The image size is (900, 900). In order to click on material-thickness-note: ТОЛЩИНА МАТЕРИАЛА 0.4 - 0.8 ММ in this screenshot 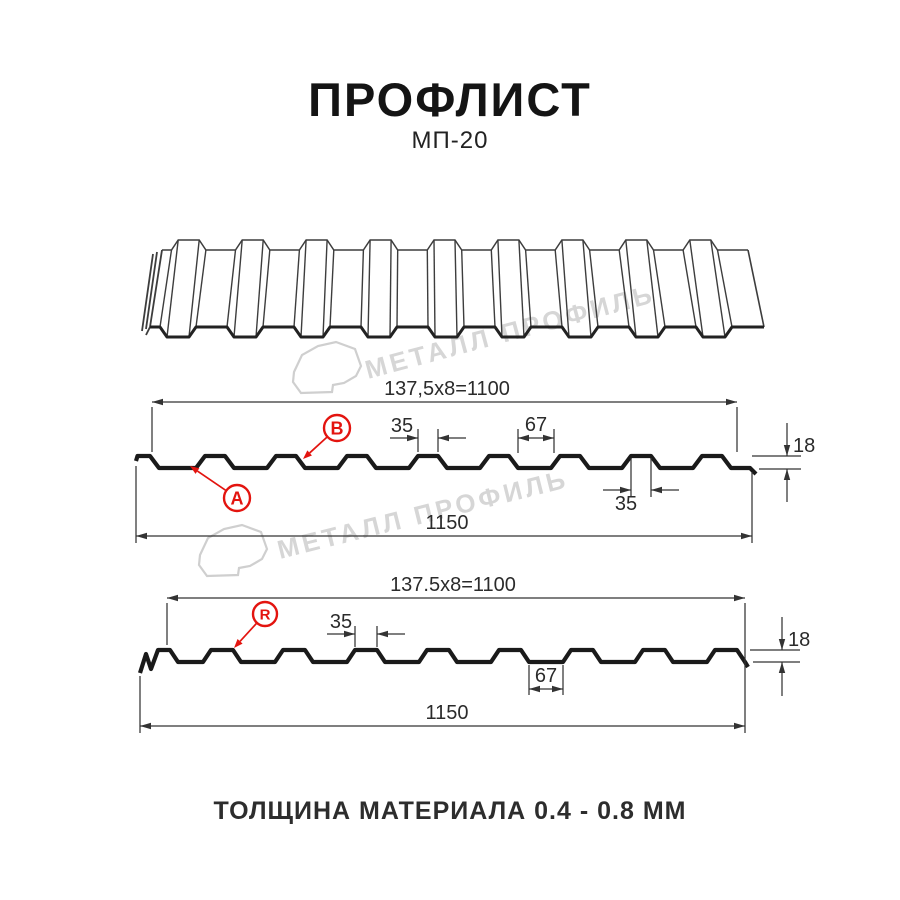, I will do `click(450, 811)`.